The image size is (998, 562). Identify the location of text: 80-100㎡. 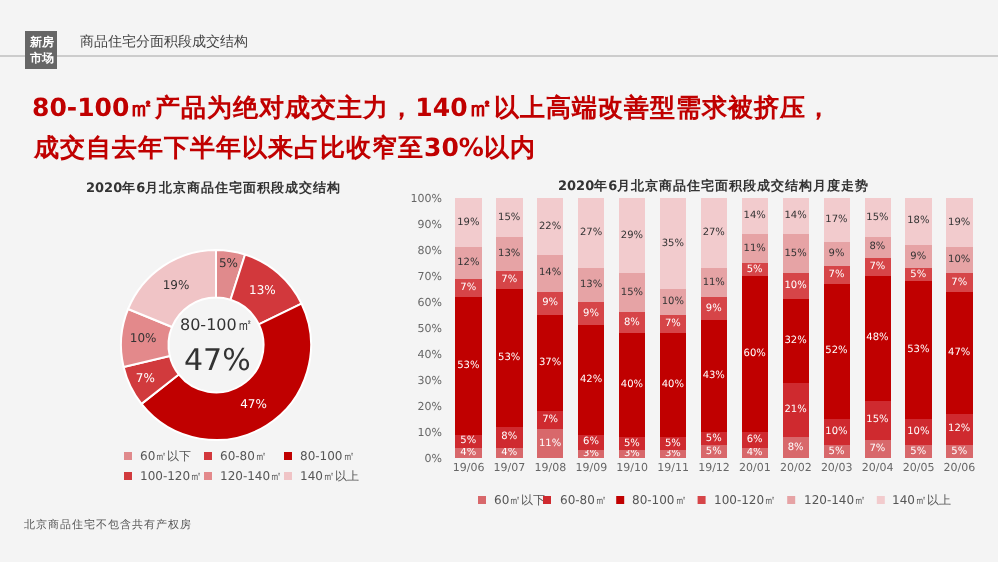
(216, 325).